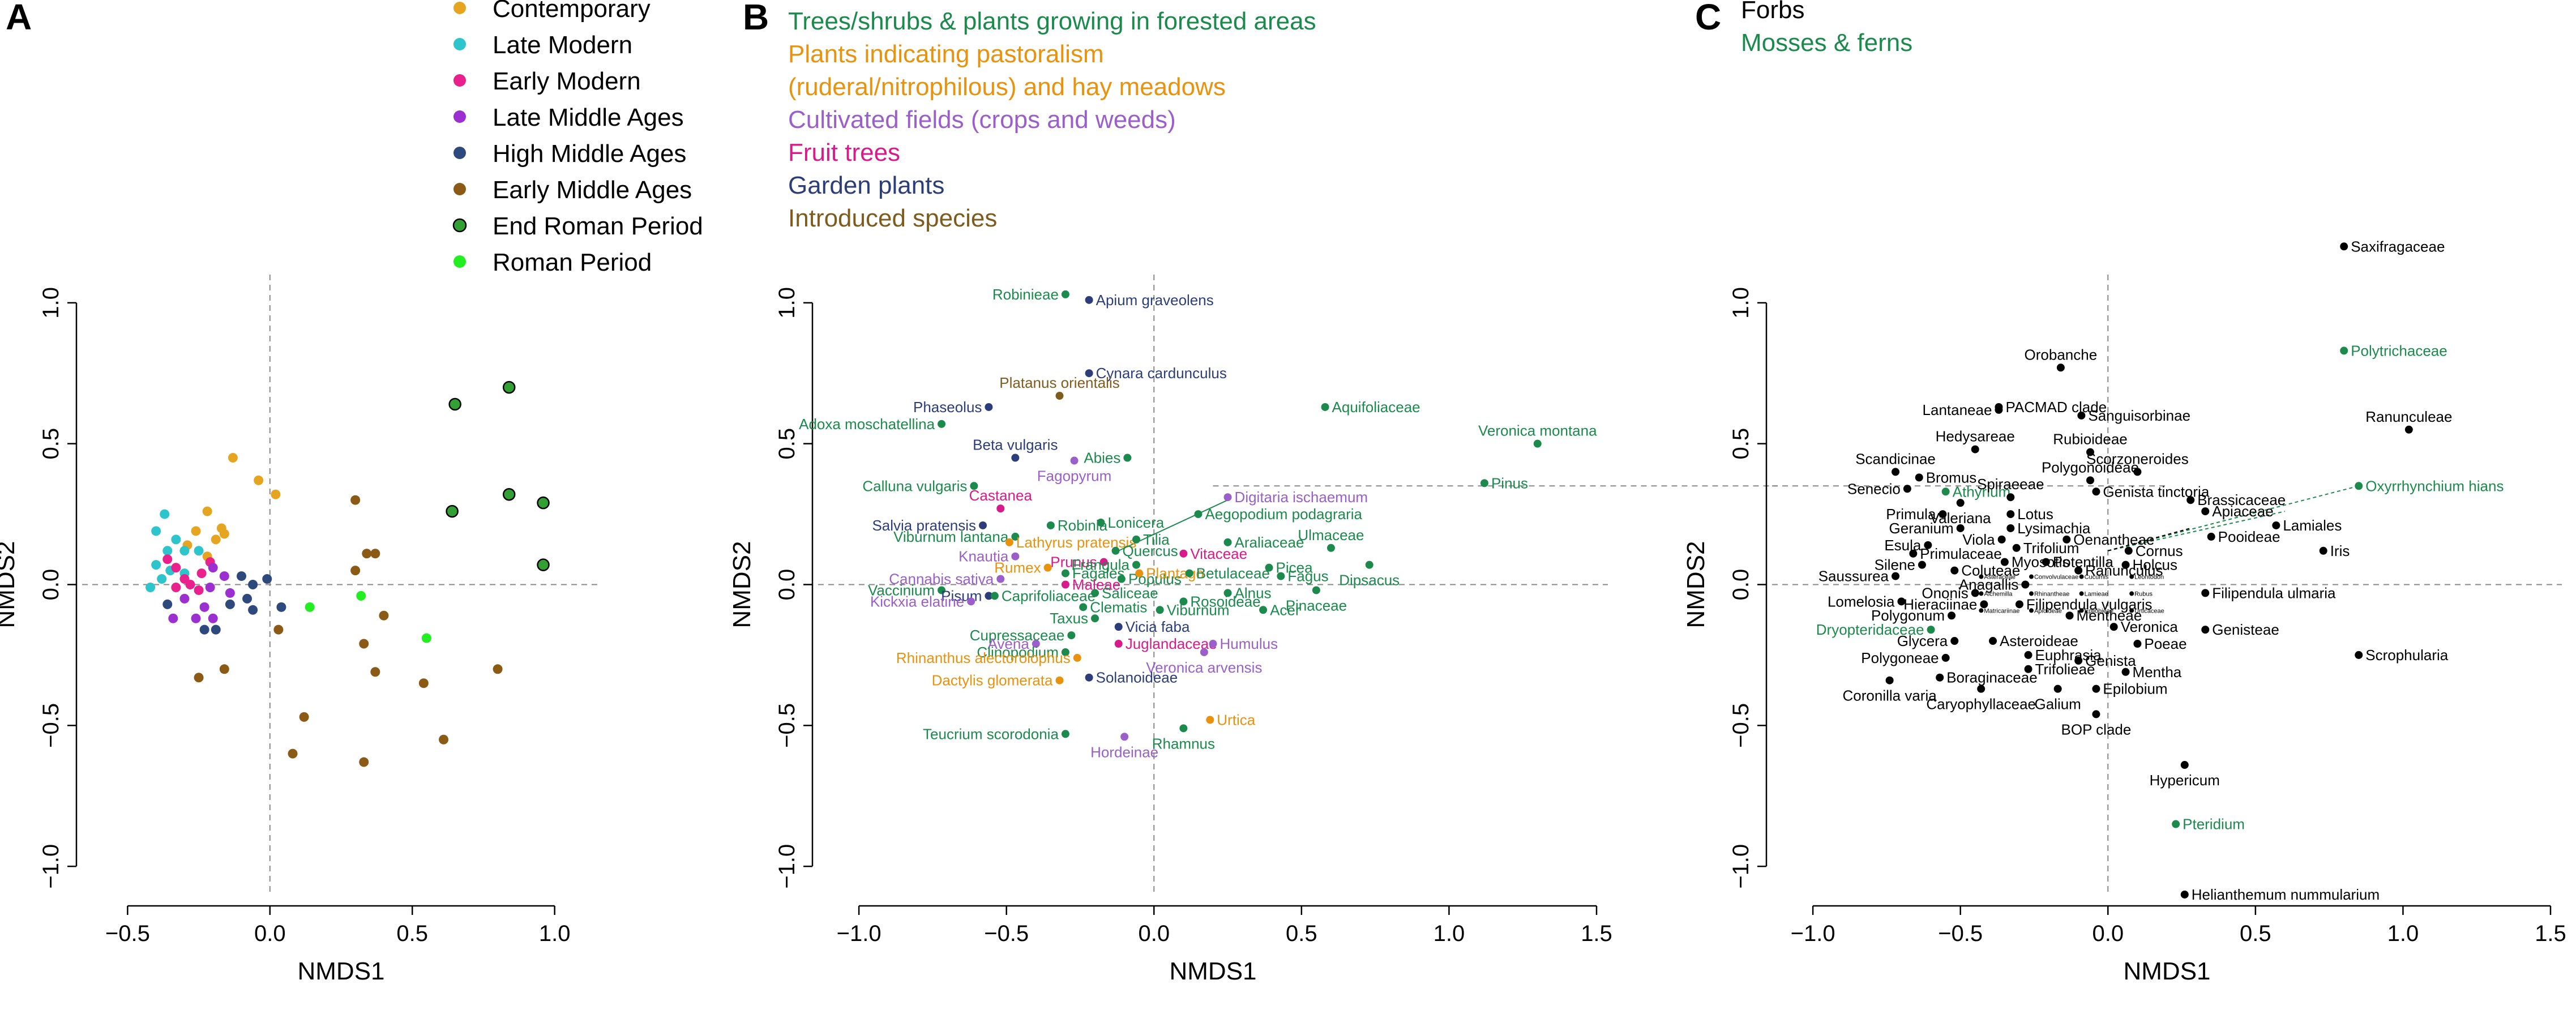 This screenshot has width=2576, height=1031. Describe the element at coordinates (1017, 567) in the screenshot. I see `point-label: Rumex` at that location.